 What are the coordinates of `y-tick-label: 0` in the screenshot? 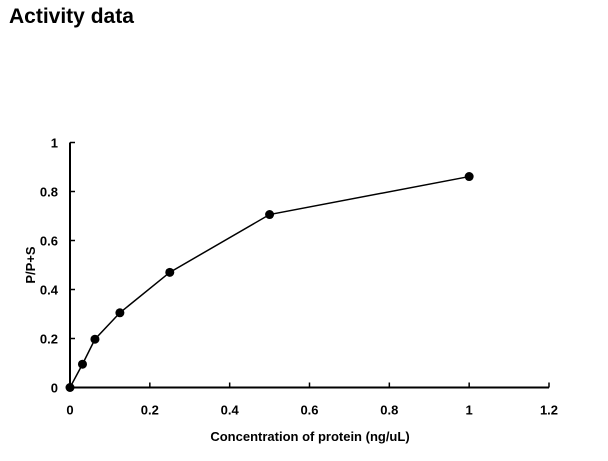 It's located at (54, 388).